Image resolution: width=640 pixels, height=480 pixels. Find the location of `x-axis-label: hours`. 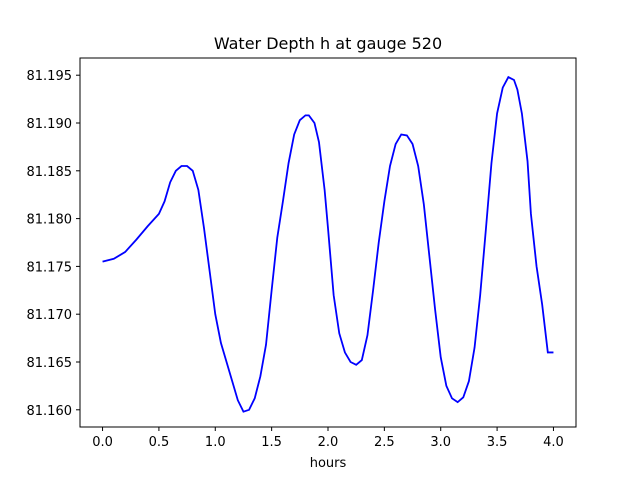

x-axis-label: hours is located at coordinates (328, 463).